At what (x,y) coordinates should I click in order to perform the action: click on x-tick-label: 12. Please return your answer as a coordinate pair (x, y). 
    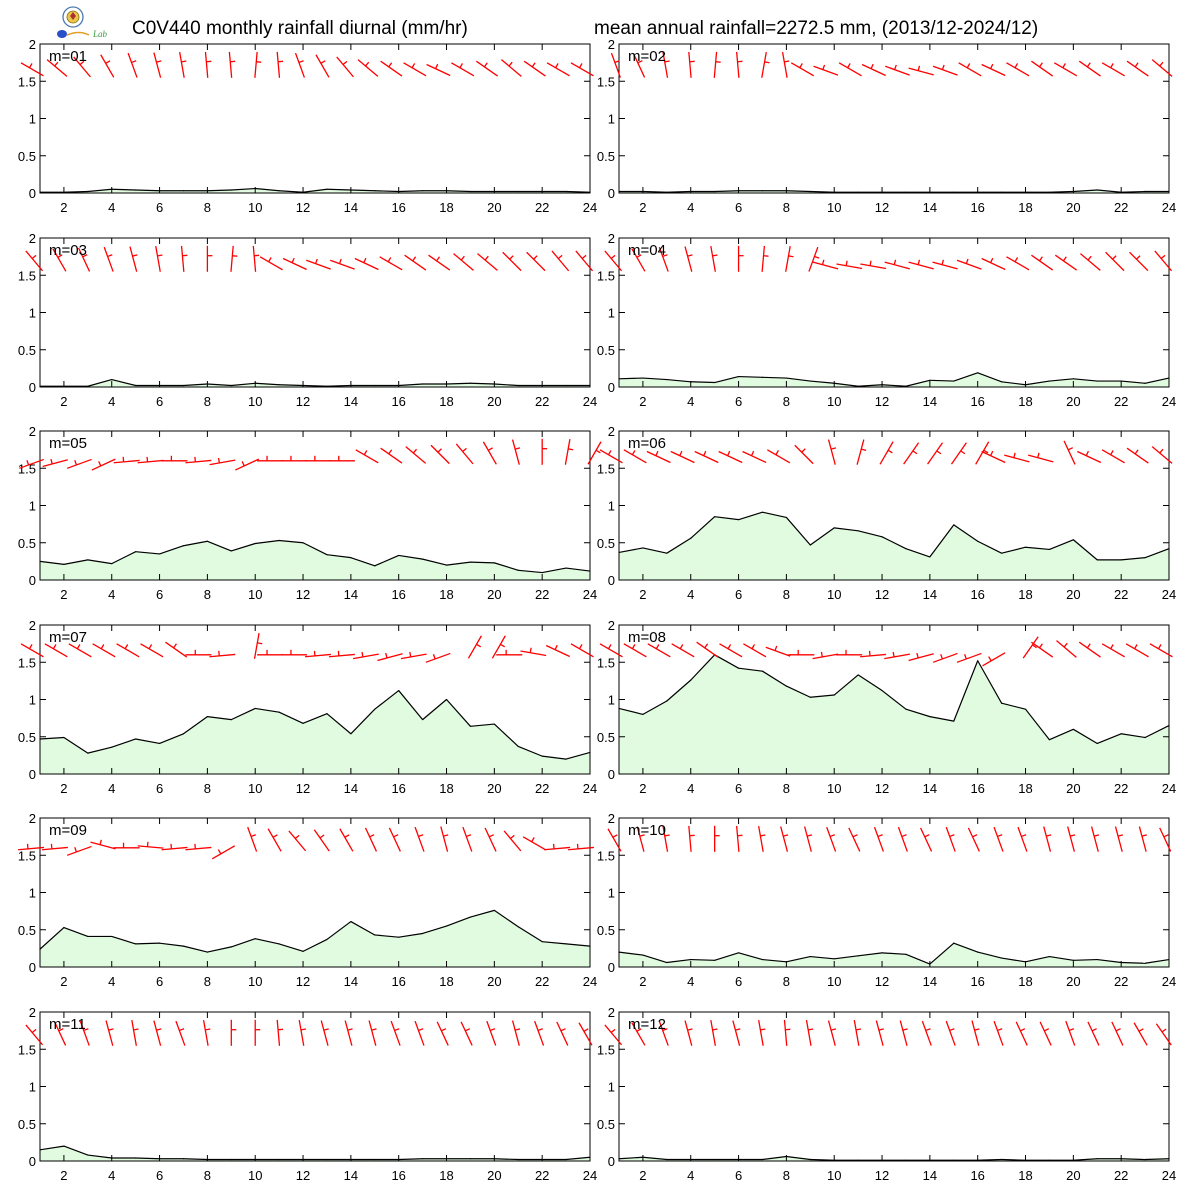
    Looking at the image, I should click on (303, 207).